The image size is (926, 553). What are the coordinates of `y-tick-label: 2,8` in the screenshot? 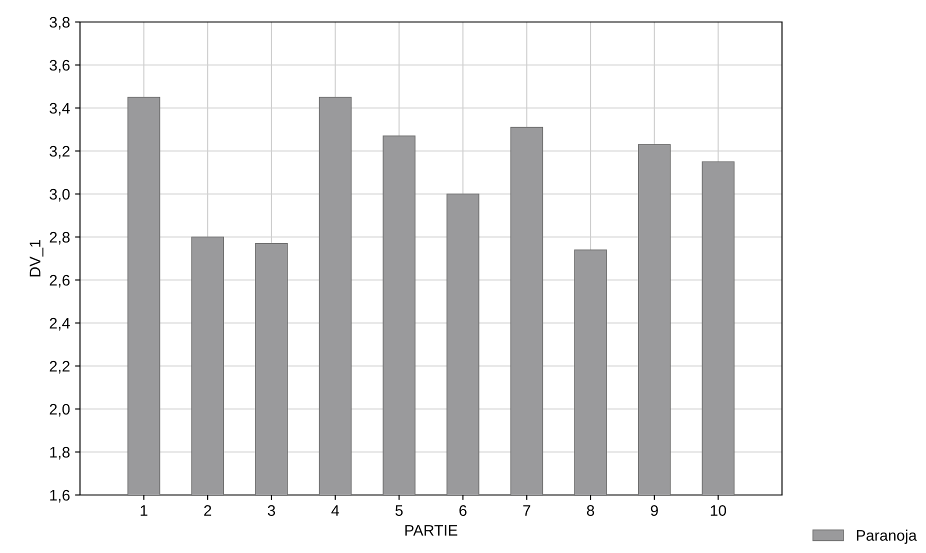 It's located at (60, 238).